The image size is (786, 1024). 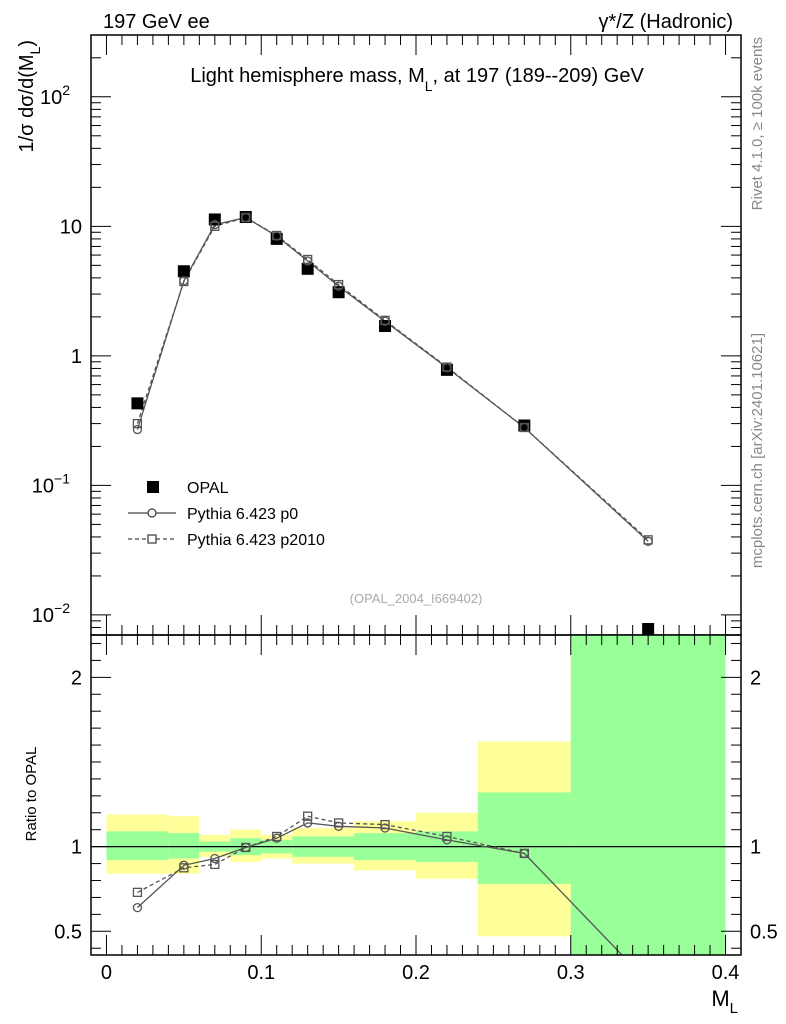 I want to click on ratio-line-p0, so click(x=379, y=888).